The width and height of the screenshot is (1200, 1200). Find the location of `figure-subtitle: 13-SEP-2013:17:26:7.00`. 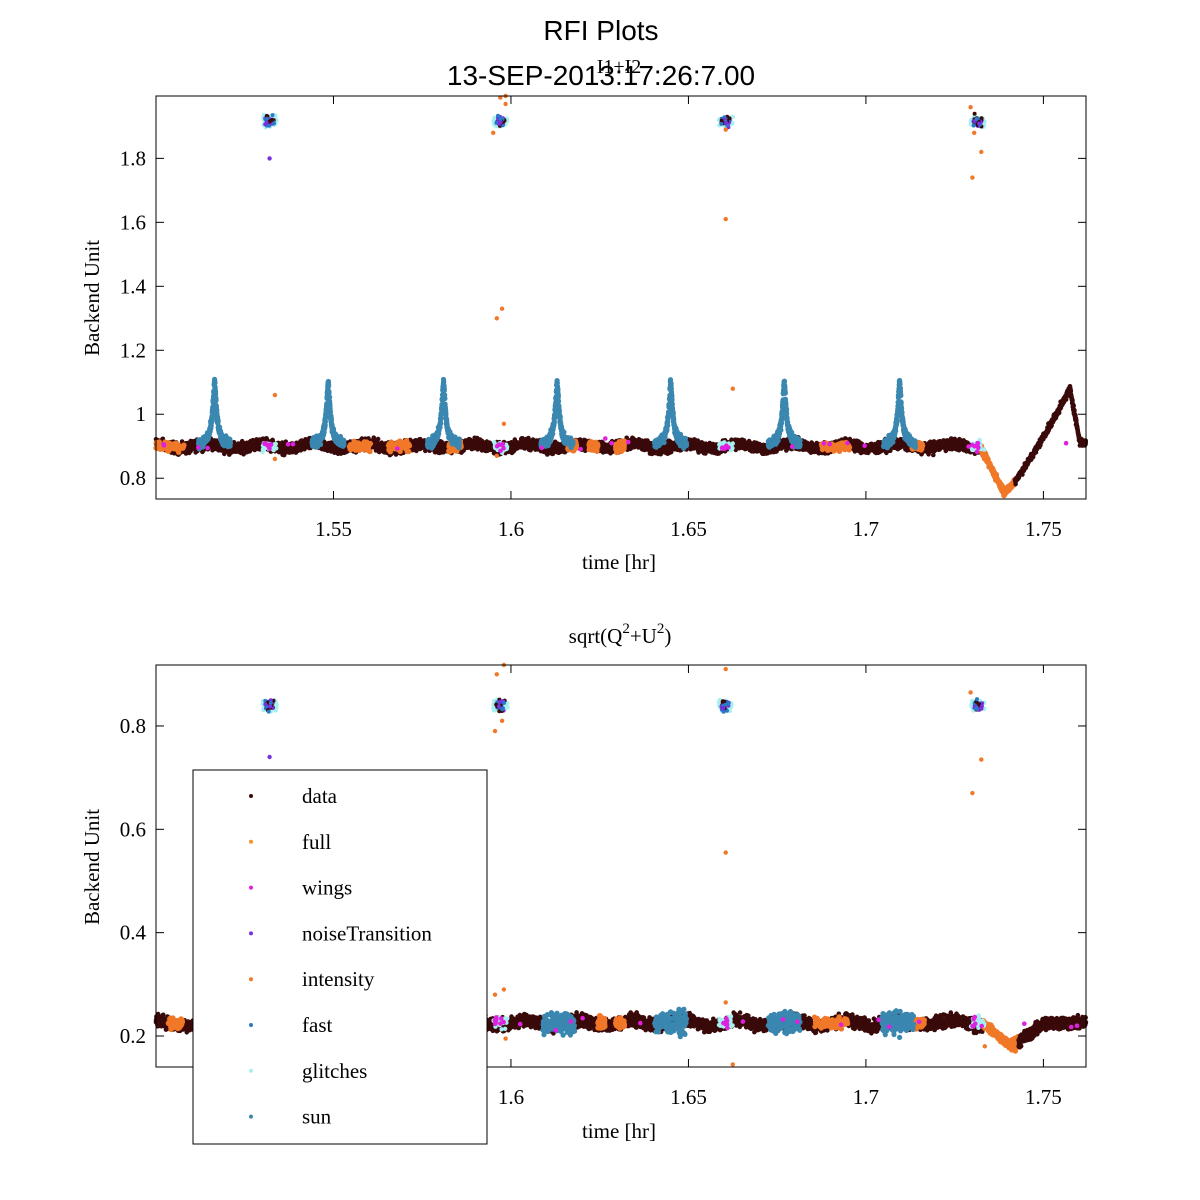

figure-subtitle: 13-SEP-2013:17:26:7.00 is located at coordinates (601, 75).